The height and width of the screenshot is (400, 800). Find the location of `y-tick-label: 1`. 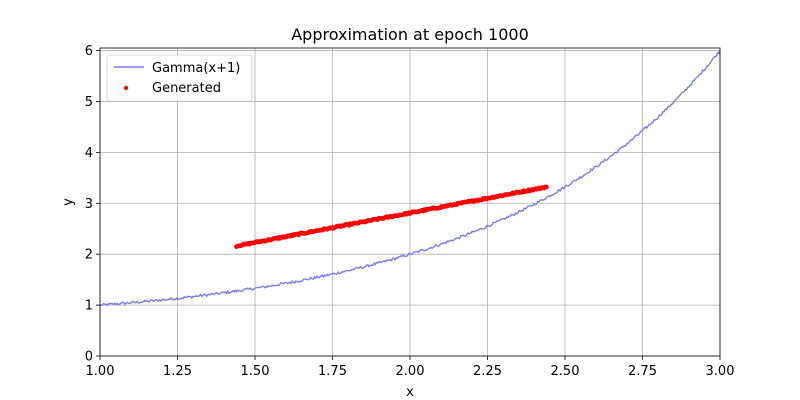

y-tick-label: 1 is located at coordinates (89, 306).